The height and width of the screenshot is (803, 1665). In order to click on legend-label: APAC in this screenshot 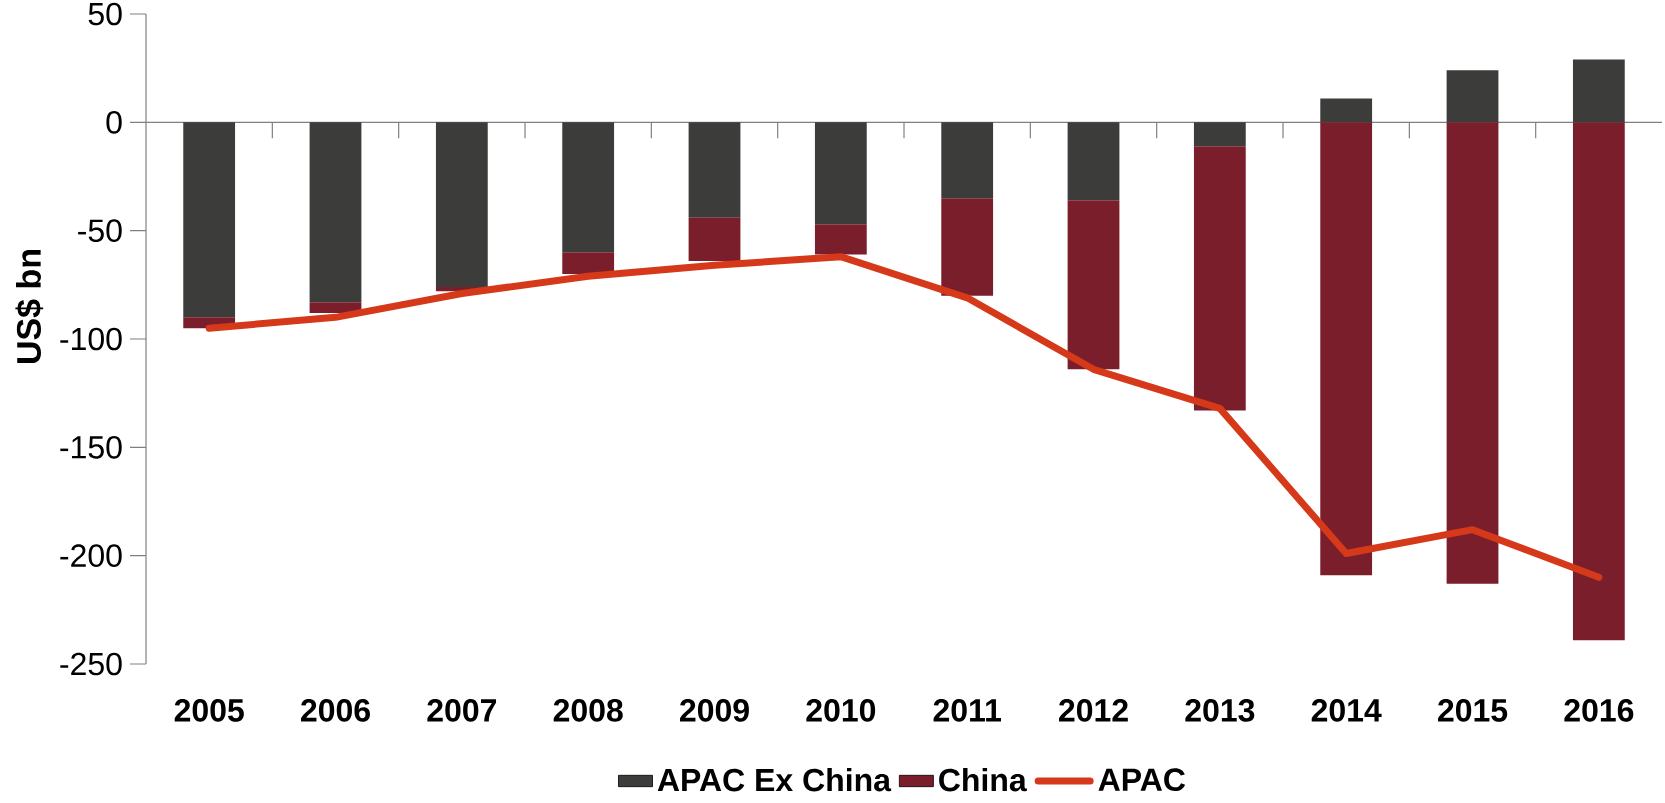, I will do `click(1142, 779)`.